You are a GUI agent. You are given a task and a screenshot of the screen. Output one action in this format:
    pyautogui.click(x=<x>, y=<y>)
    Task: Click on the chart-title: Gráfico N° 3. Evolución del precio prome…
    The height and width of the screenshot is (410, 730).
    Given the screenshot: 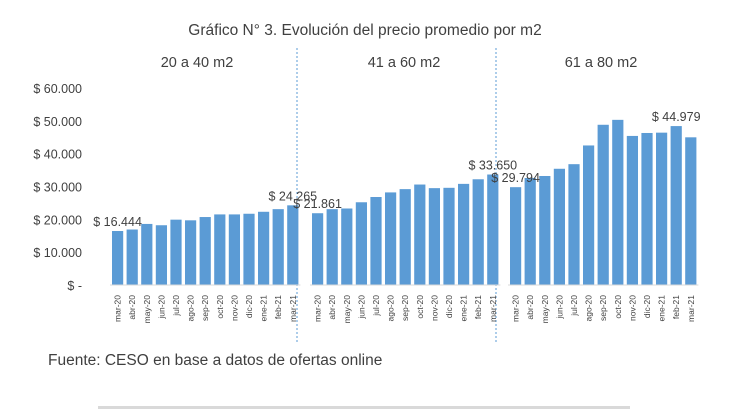 What is the action you would take?
    pyautogui.click(x=365, y=30)
    